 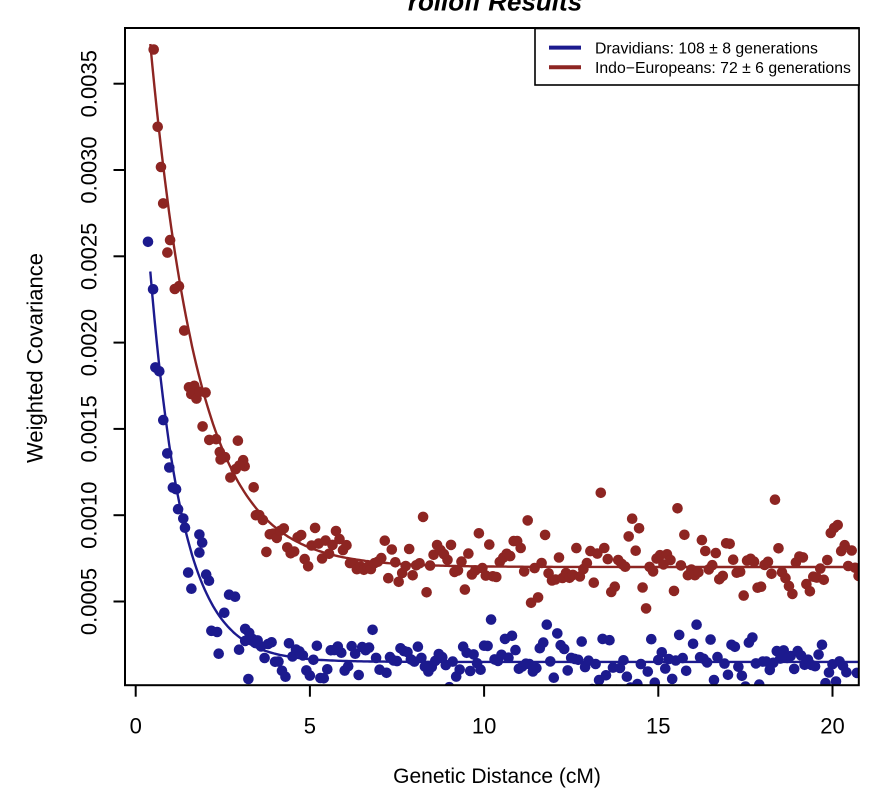 I want to click on svg-text: 0, so click(x=136, y=726).